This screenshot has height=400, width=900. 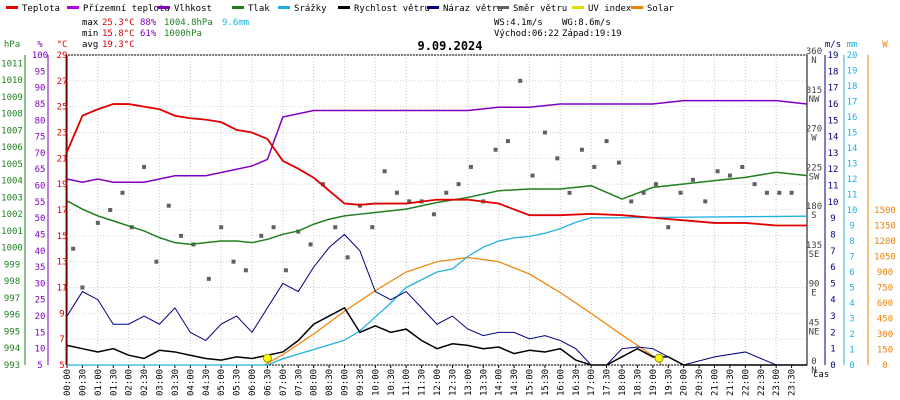 I want to click on x-tick-label: 13:30, so click(x=484, y=382).